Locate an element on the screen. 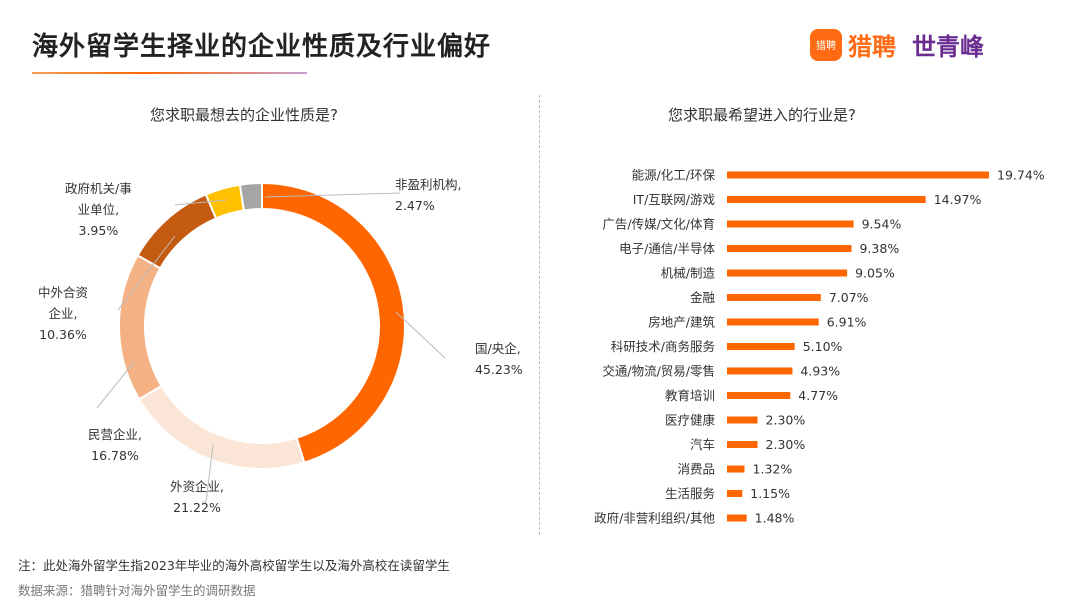 Image resolution: width=1080 pixels, height=608 pixels. donut-label-line: 外资企业, is located at coordinates (197, 486).